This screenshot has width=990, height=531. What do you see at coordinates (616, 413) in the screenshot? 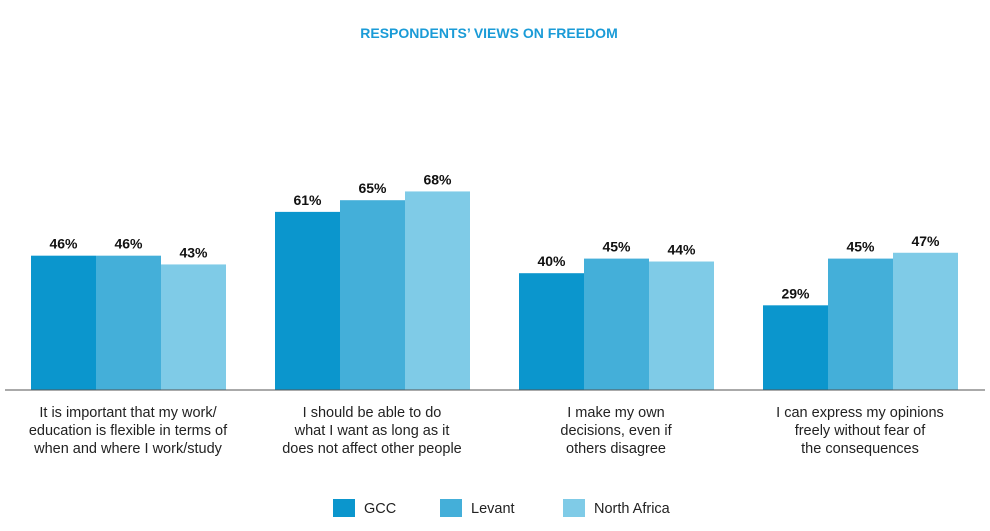
I see `category-label-line: I make my own` at bounding box center [616, 413].